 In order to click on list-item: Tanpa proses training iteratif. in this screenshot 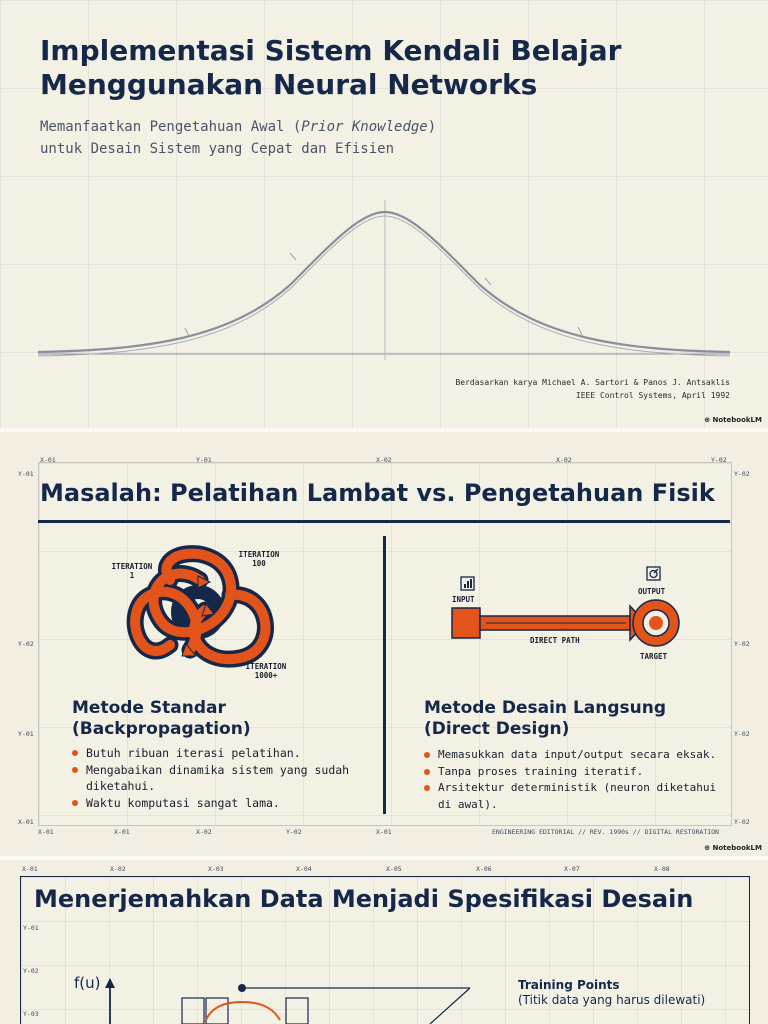, I will do `click(575, 772)`.